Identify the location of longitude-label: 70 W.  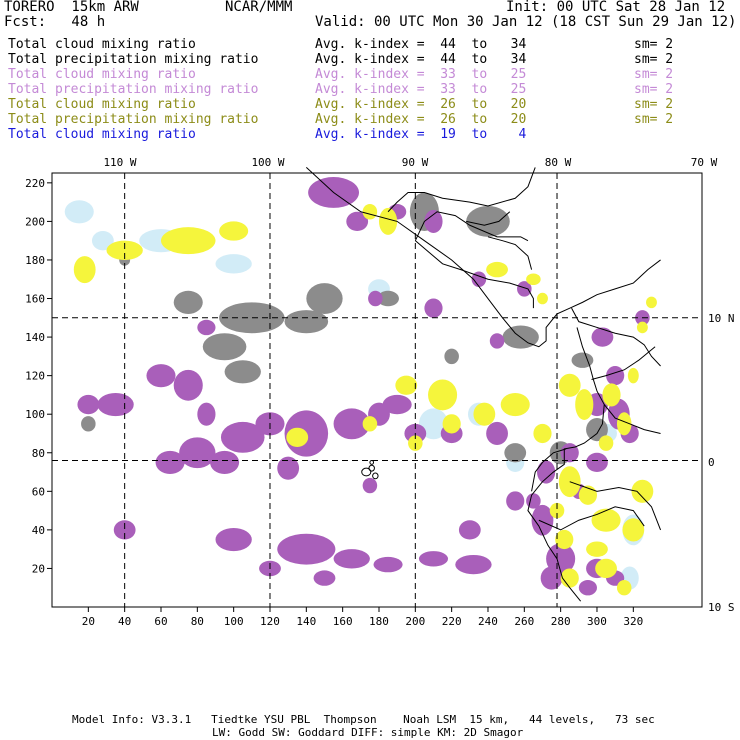
(704, 162).